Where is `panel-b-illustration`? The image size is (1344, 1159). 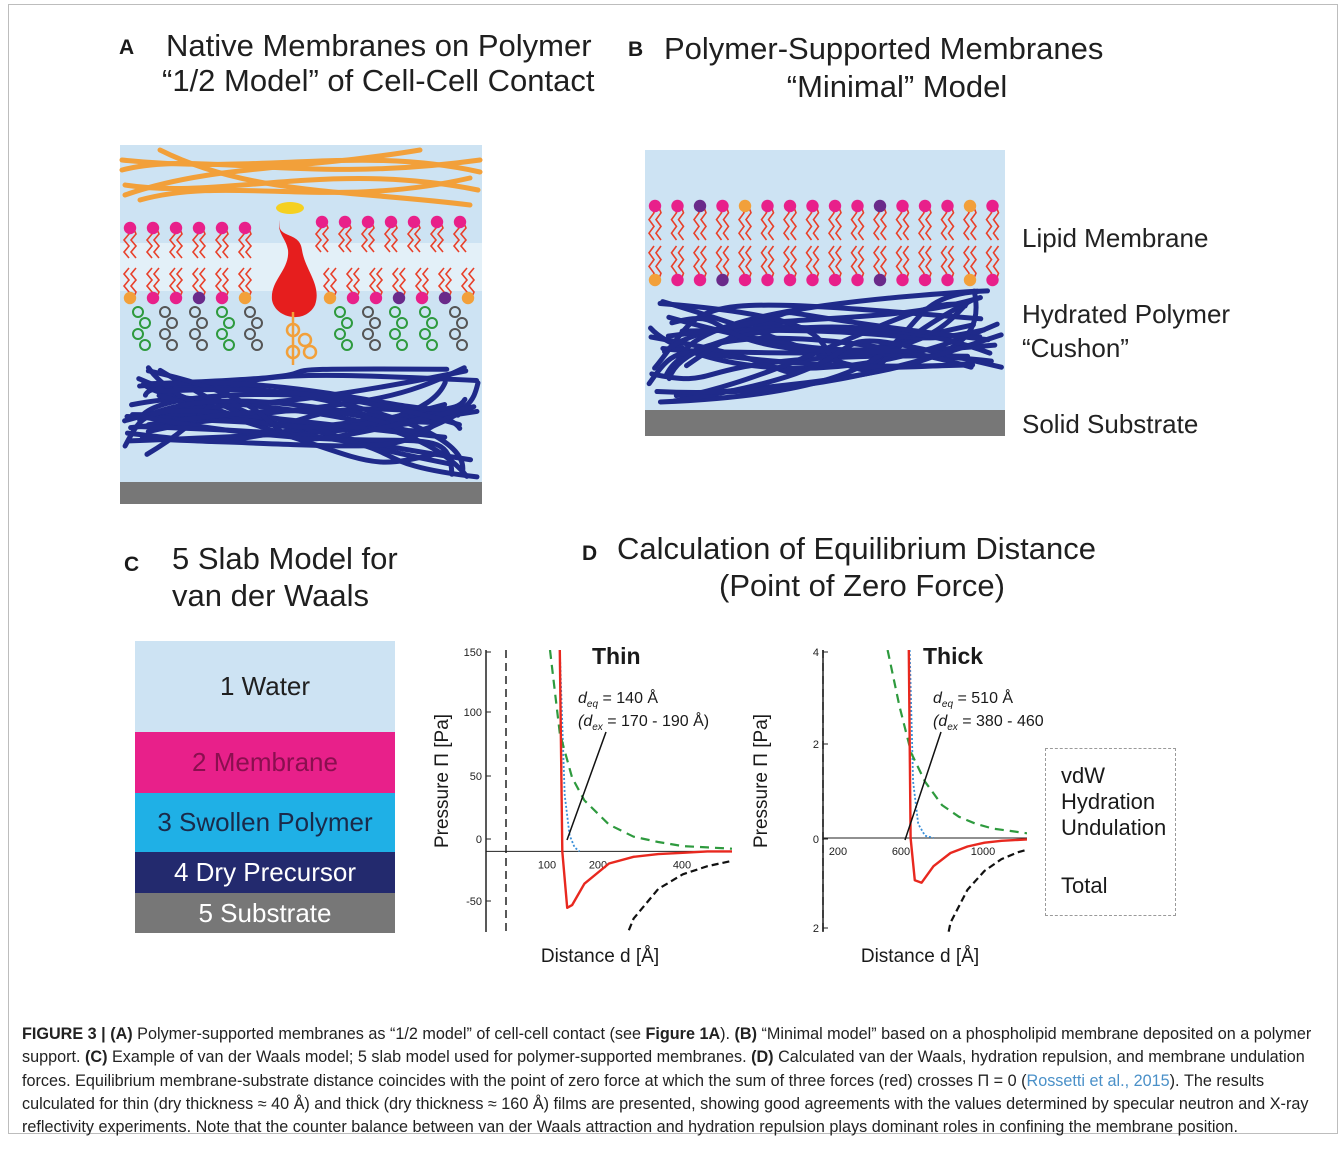 panel-b-illustration is located at coordinates (825, 293).